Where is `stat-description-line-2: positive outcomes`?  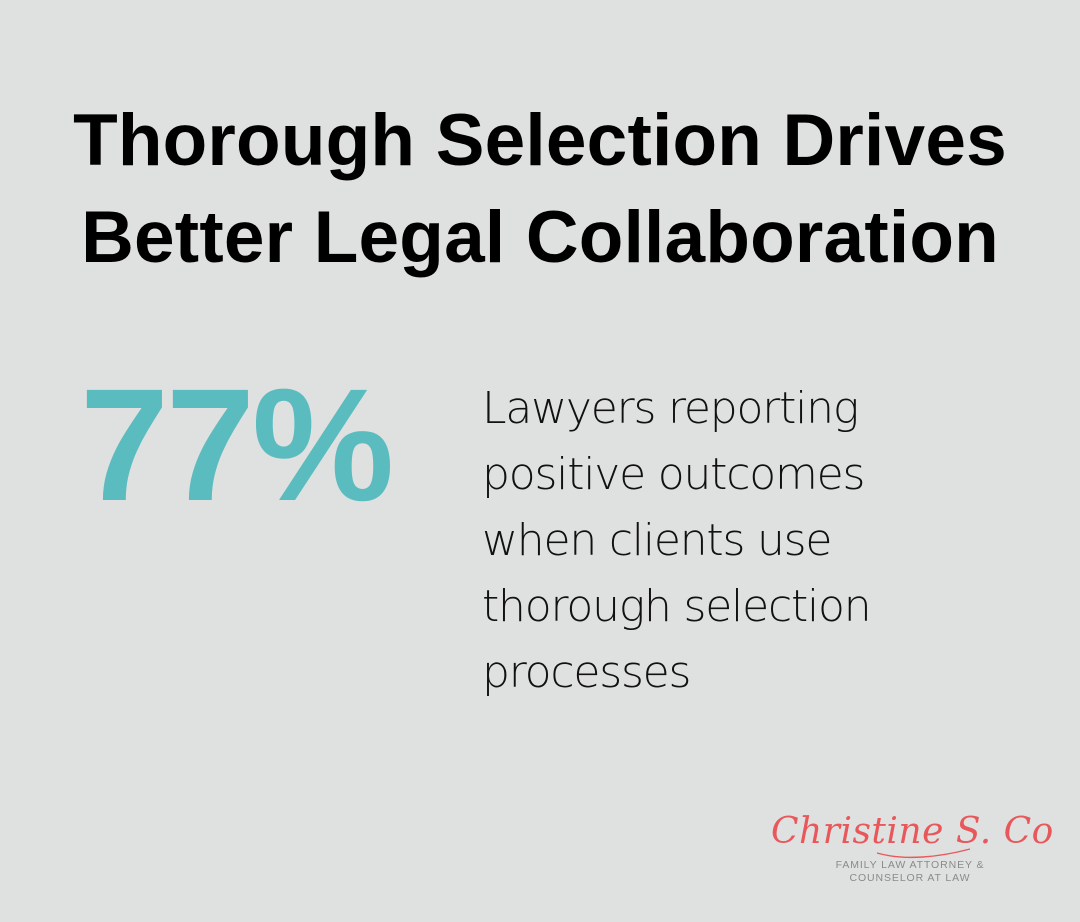 stat-description-line-2: positive outcomes is located at coordinates (673, 474).